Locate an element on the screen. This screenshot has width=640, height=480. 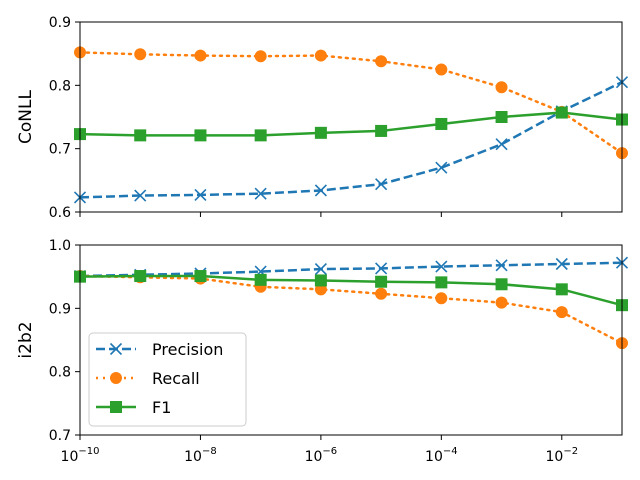
legend-precision-marker is located at coordinates (116, 349).